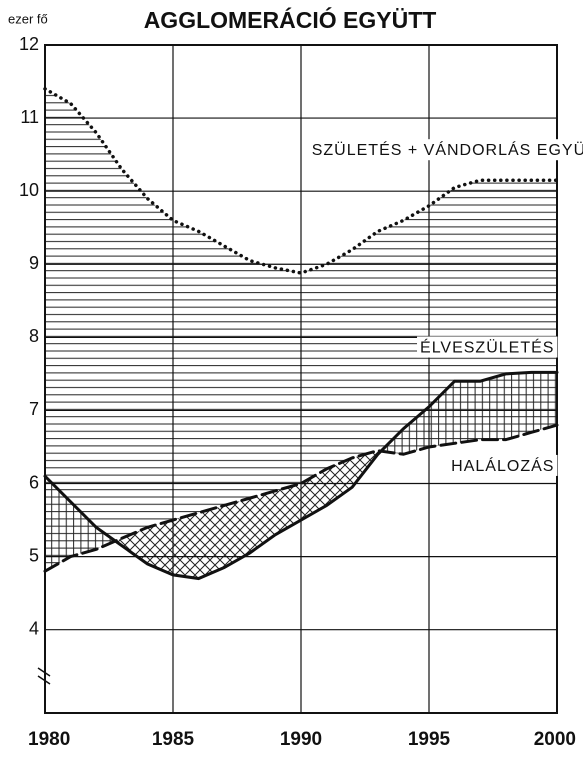  I want to click on series-label: ÉLVESZÜLETÉS, so click(487, 347).